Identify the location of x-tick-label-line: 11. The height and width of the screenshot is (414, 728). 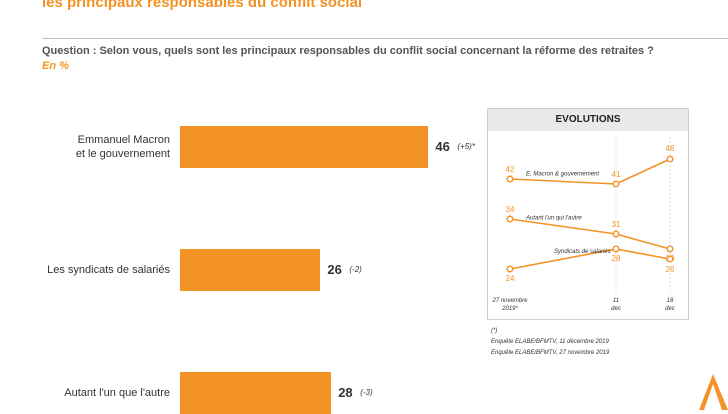
(616, 301).